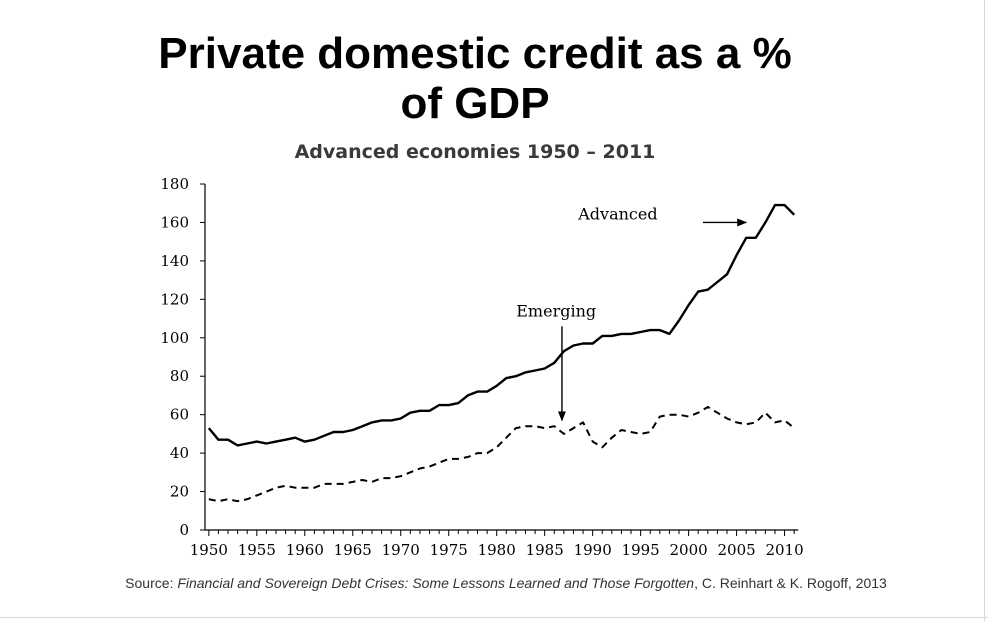 The height and width of the screenshot is (621, 988). What do you see at coordinates (790, 583) in the screenshot?
I see `source-authors: , C. Reinhart & K. Rogoff, 2013` at bounding box center [790, 583].